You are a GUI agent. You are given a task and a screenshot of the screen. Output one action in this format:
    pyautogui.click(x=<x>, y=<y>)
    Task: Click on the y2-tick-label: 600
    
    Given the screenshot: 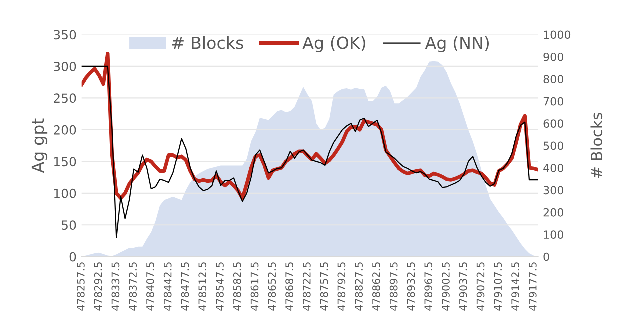 What is the action you would take?
    pyautogui.click(x=554, y=124)
    